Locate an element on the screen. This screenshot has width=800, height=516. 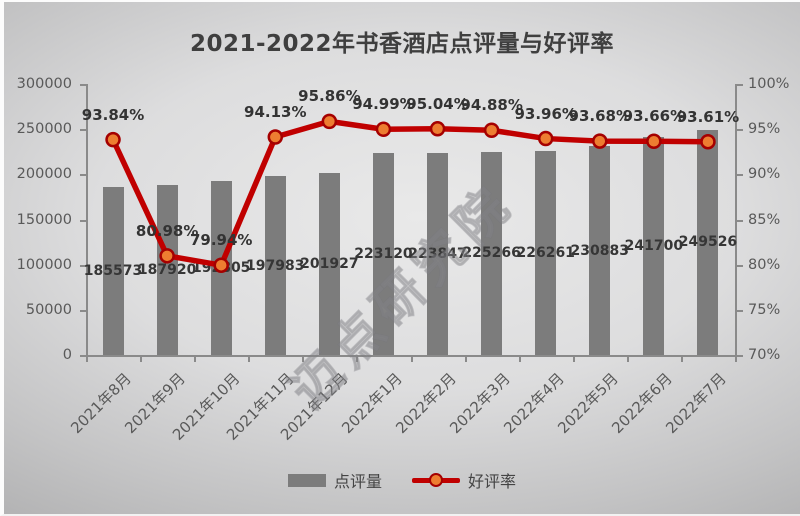
legend-label-review-count: 点评量 is located at coordinates (357, 481).